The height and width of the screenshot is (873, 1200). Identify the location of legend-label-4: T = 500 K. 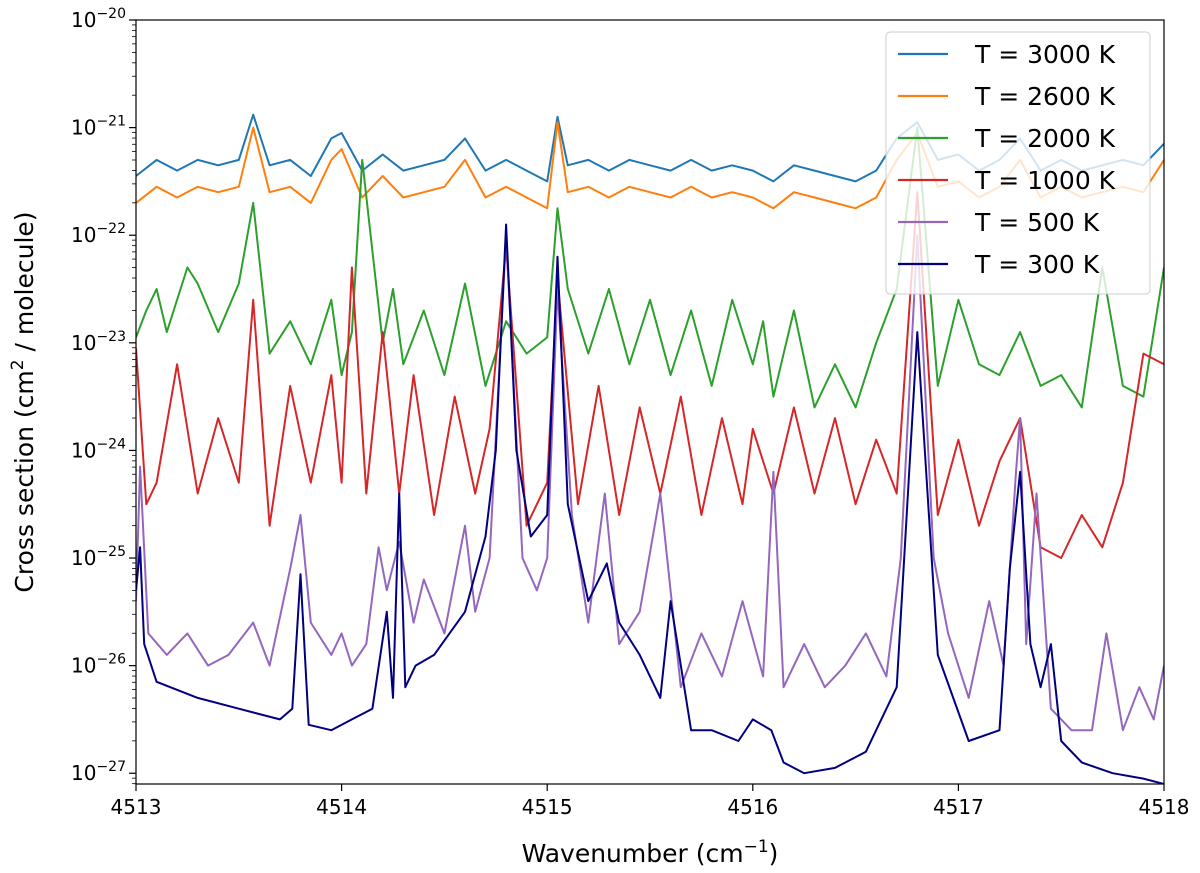
(1037, 222).